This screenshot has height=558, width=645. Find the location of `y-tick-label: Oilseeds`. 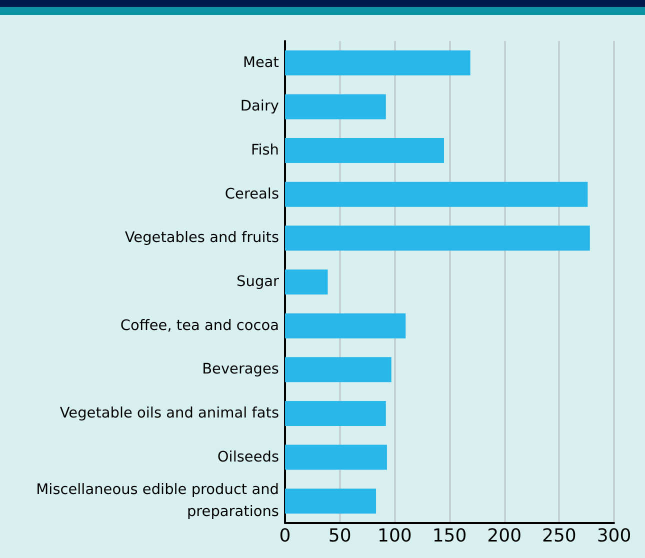

y-tick-label: Oilseeds is located at coordinates (248, 457).